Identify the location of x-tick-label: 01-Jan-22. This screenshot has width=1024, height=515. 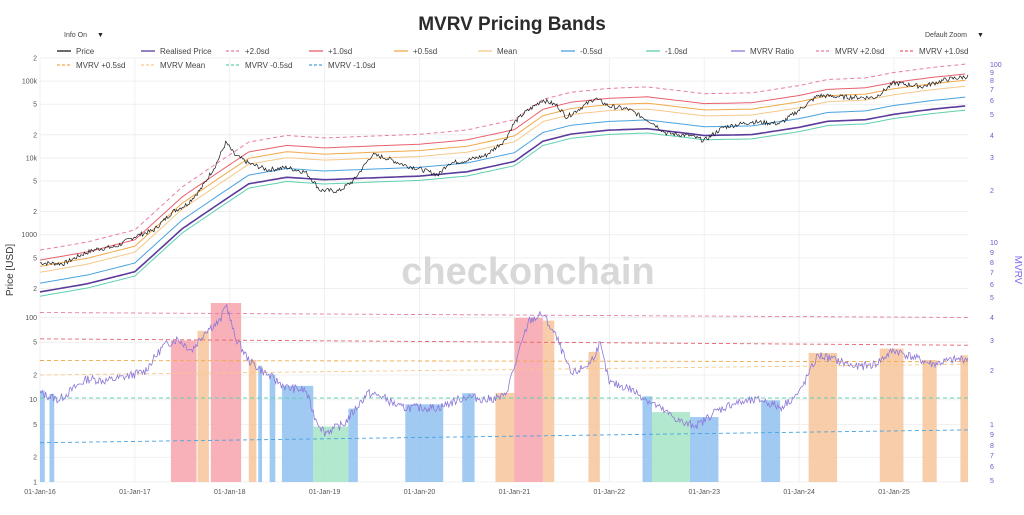
(610, 492).